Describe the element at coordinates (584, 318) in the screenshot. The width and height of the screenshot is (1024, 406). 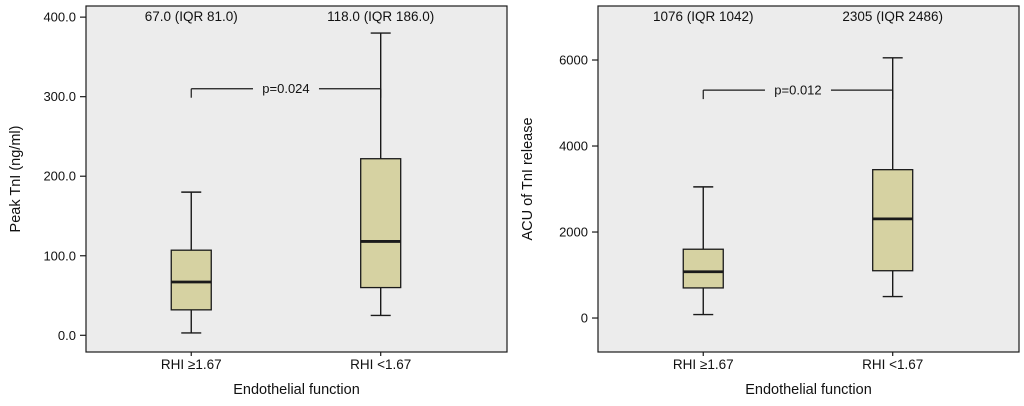
I see `y-tick-label: 0` at that location.